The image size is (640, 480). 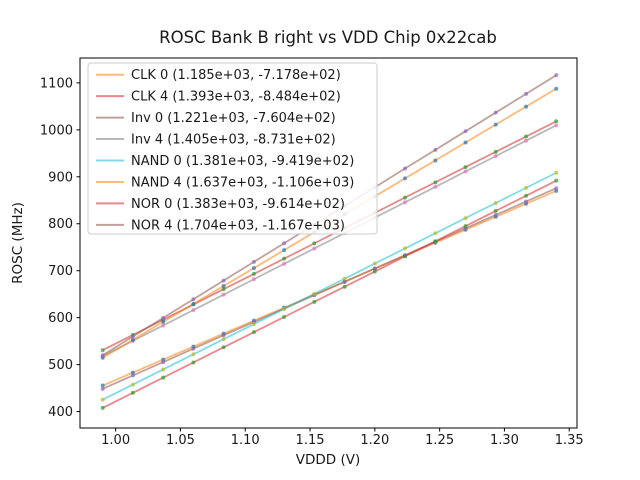 What do you see at coordinates (245, 440) in the screenshot?
I see `x-tick-label: 1.10` at bounding box center [245, 440].